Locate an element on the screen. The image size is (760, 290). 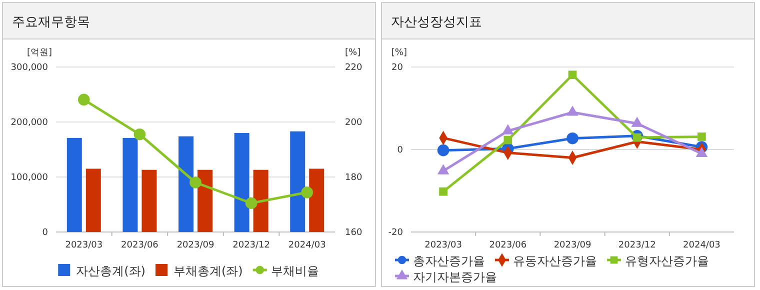
y-axis-title: [억원] is located at coordinates (39, 53).